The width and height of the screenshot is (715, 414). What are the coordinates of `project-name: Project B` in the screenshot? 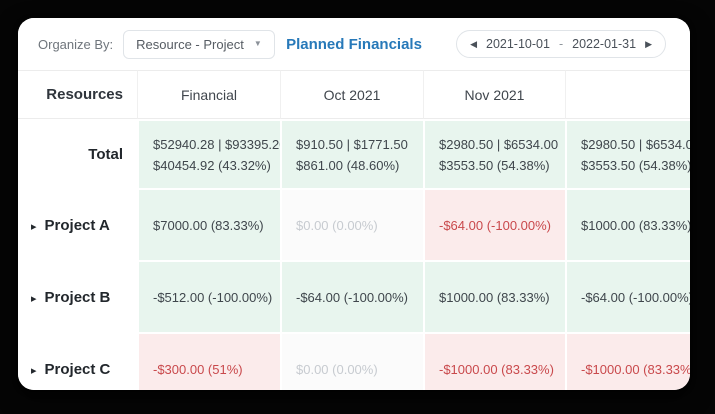 It's located at (77, 297).